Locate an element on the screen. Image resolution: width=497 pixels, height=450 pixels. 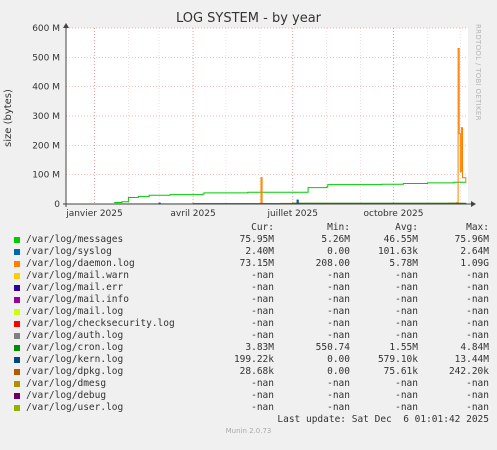
y-tick-label: 300 M is located at coordinates (46, 117).